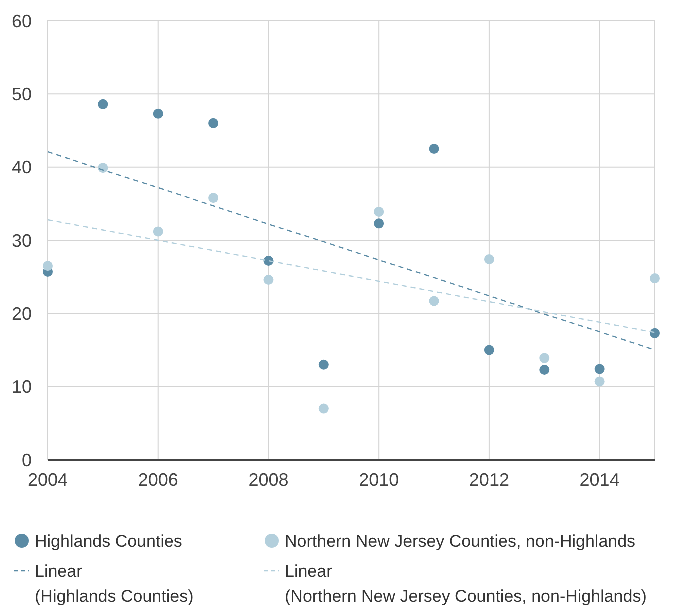  Describe the element at coordinates (489, 480) in the screenshot. I see `x-tick-label: 2012` at that location.